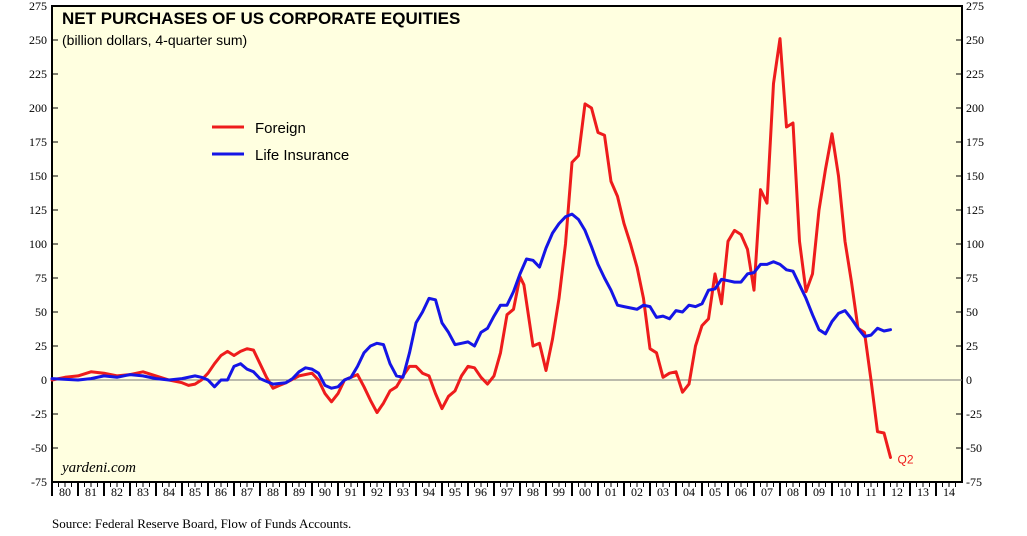 The image size is (1027, 536). What do you see at coordinates (280, 128) in the screenshot?
I see `legend-foreign-label: Foreign` at bounding box center [280, 128].